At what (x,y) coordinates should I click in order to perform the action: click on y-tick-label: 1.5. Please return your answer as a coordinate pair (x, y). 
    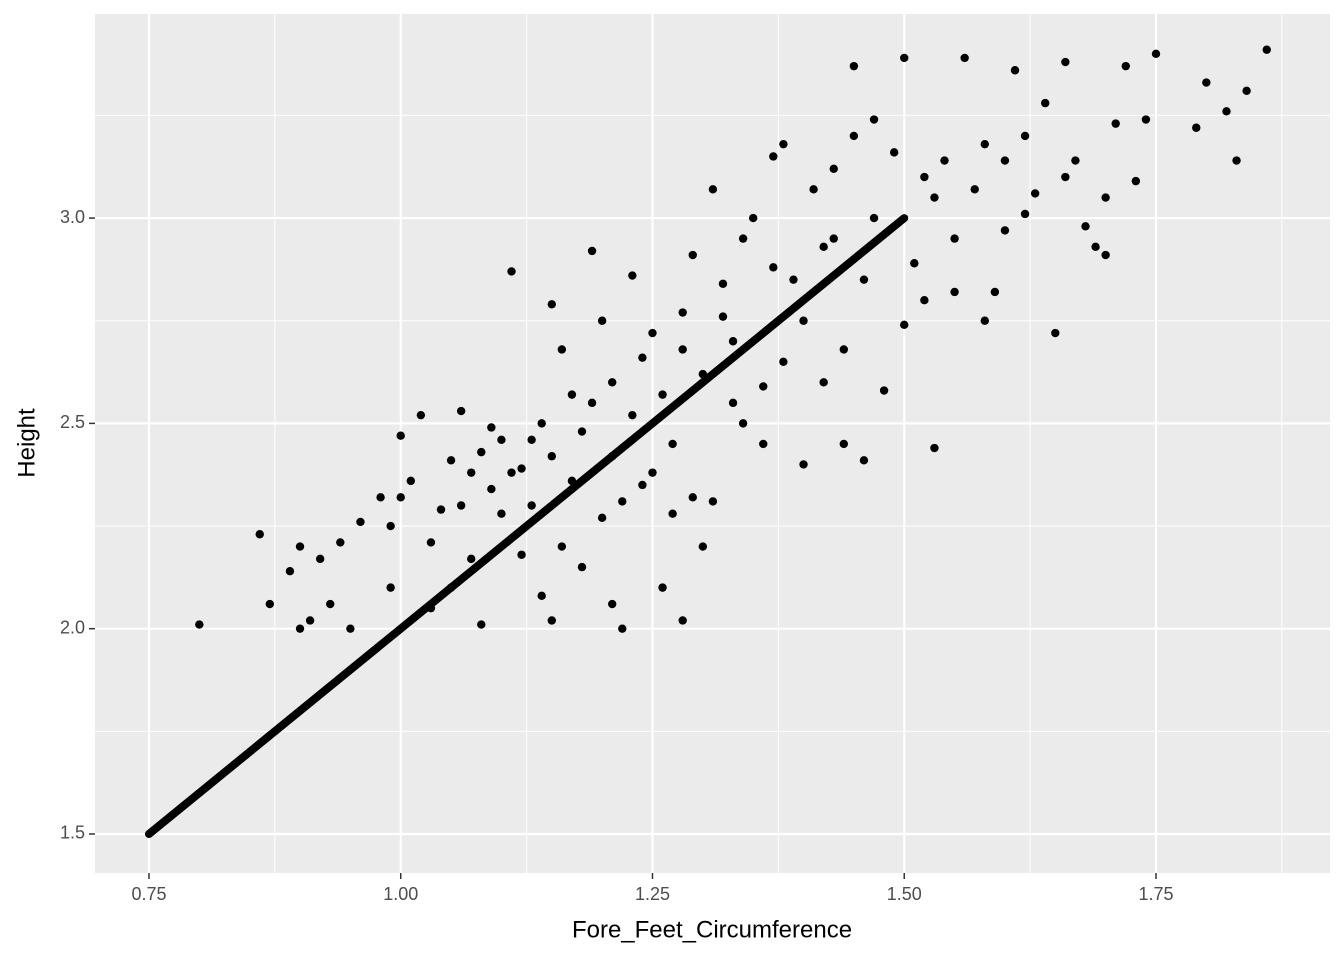
    Looking at the image, I should click on (72, 833).